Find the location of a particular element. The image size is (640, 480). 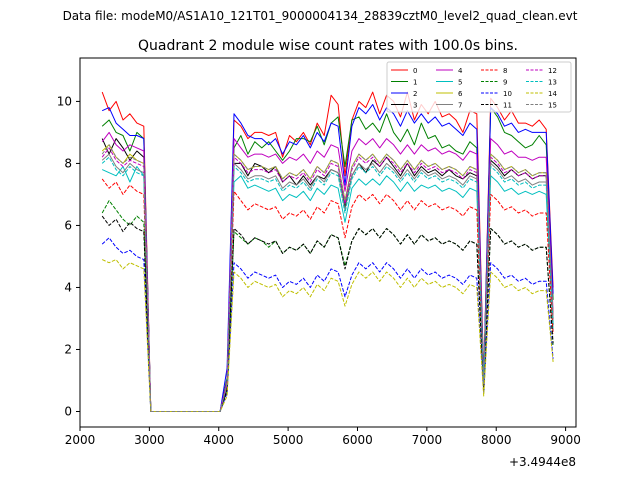

legend-label-4: 4 is located at coordinates (460, 71).